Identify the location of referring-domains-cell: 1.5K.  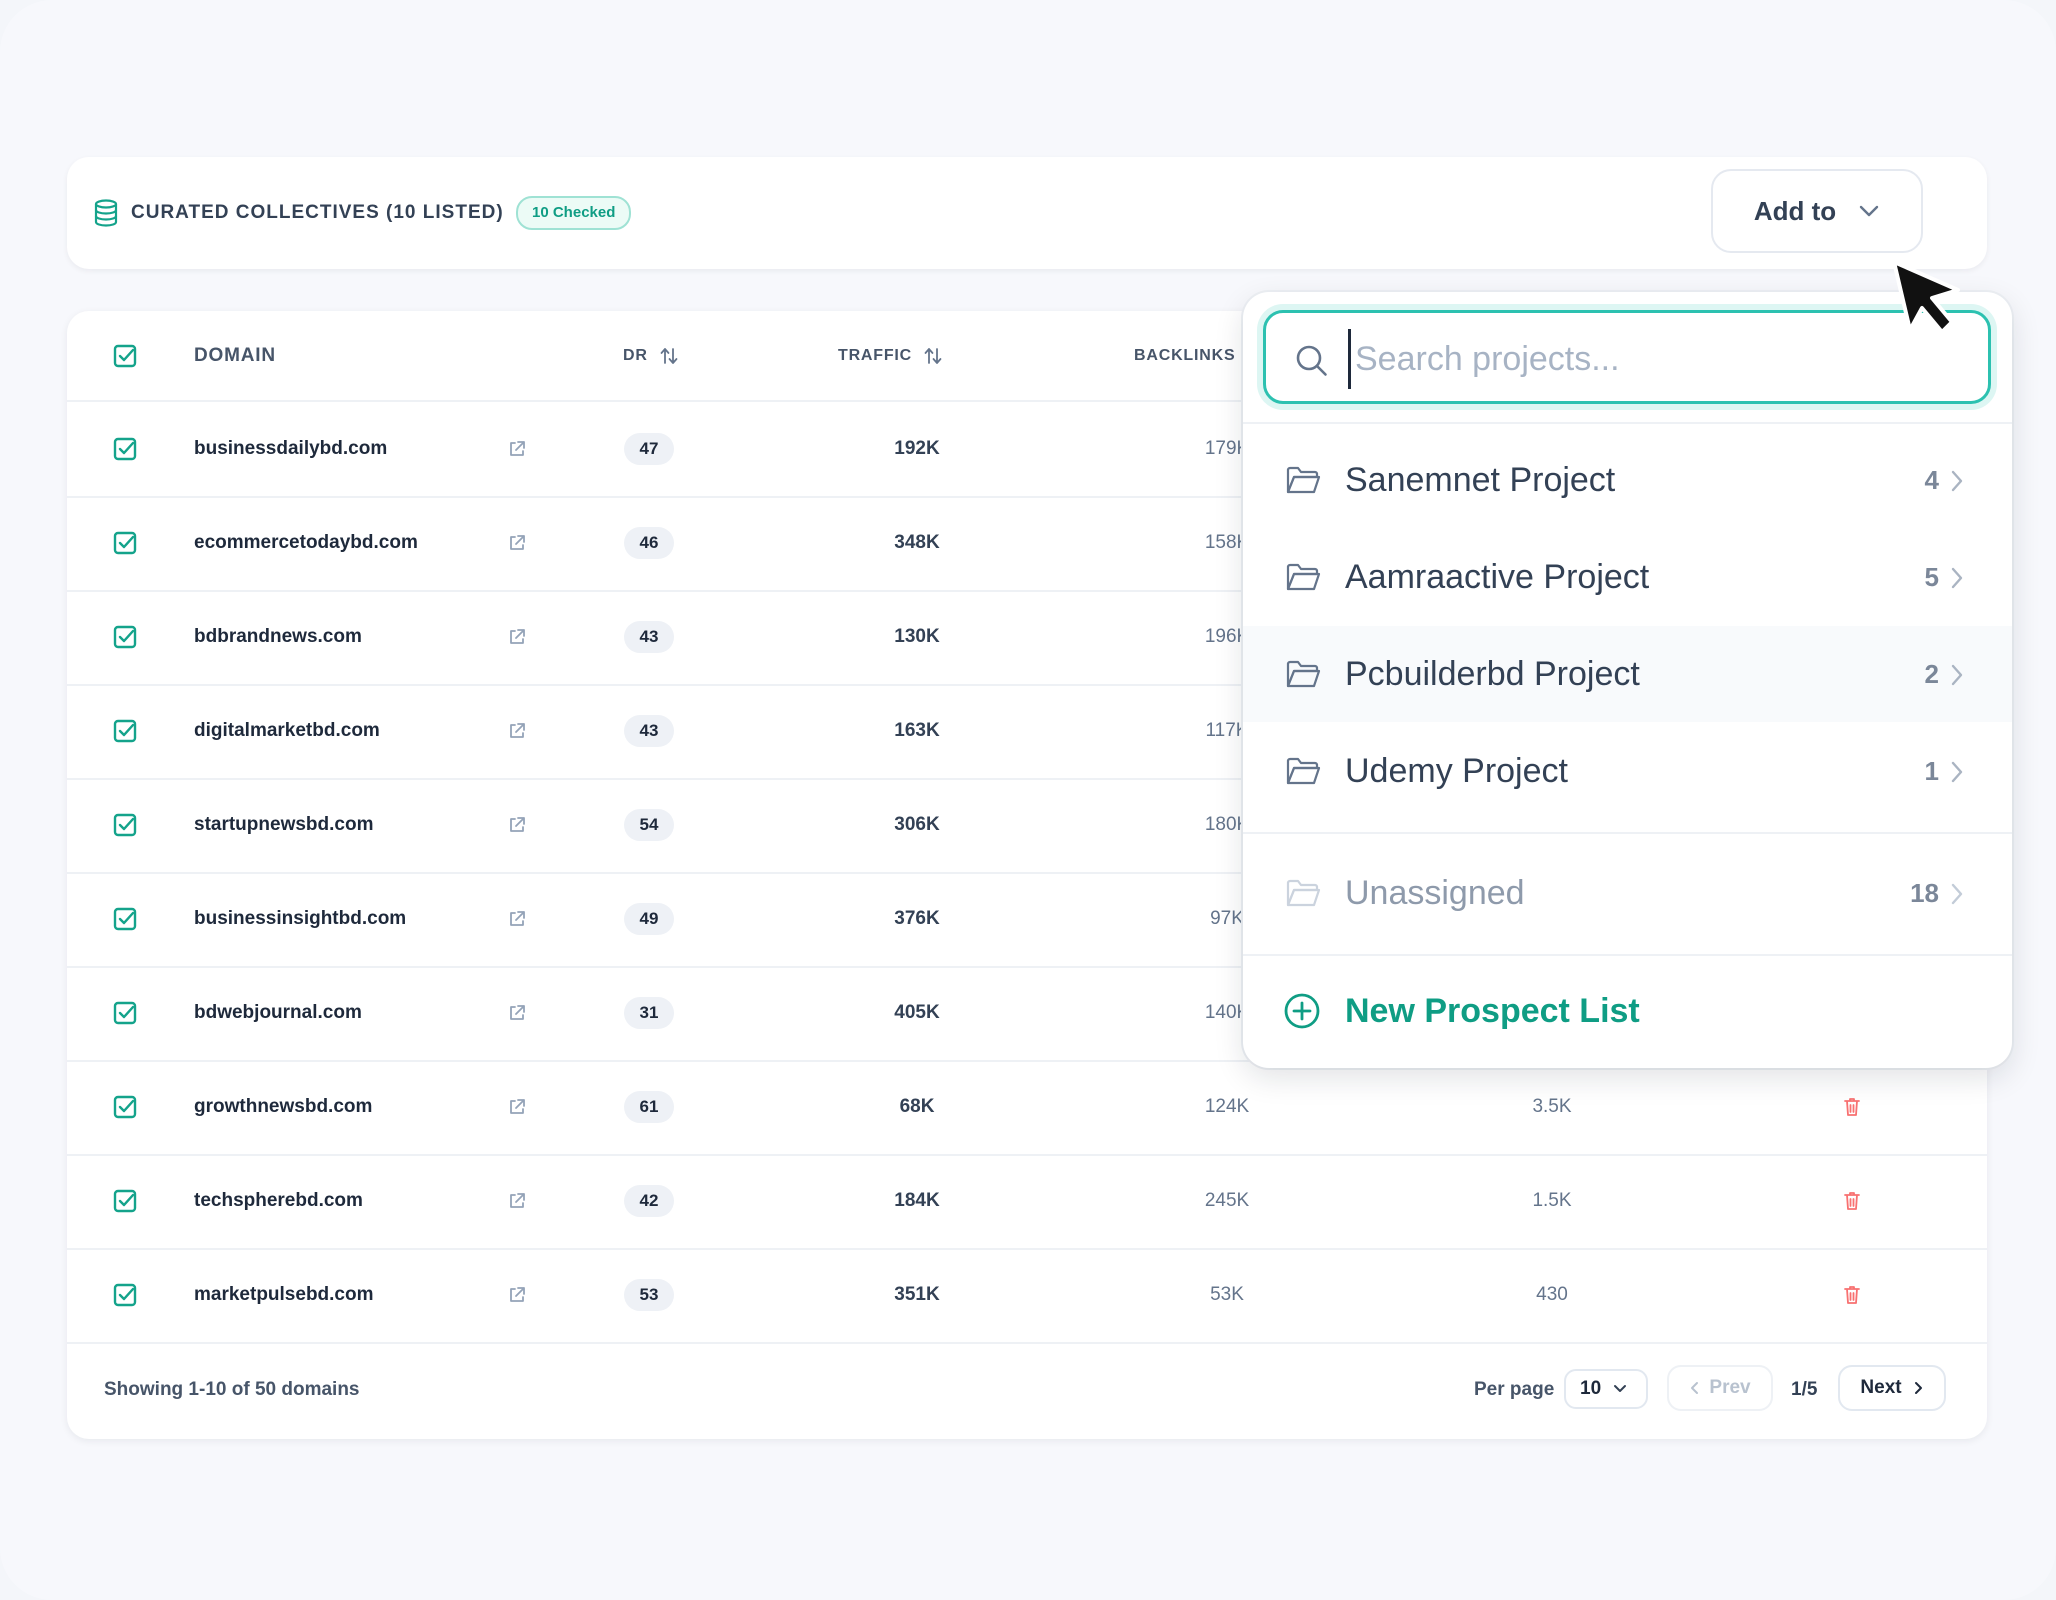
(1552, 1200).